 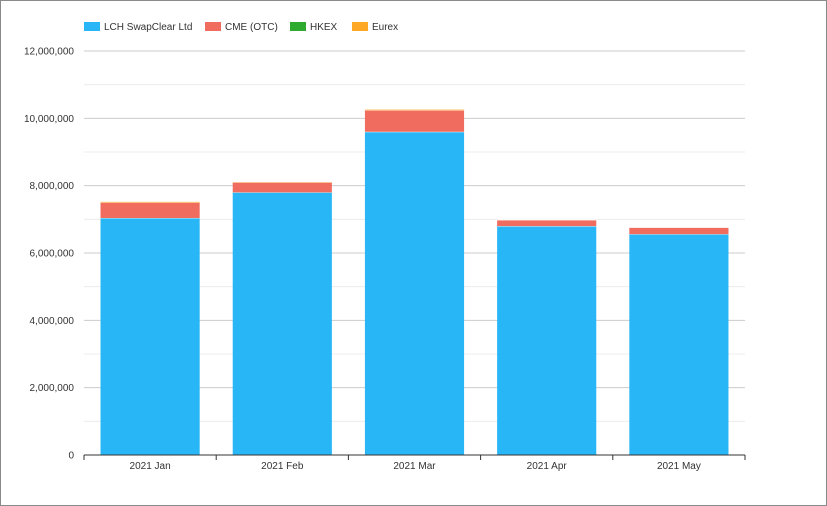 What do you see at coordinates (49, 52) in the screenshot?
I see `y-tick-label: 12,000,000` at bounding box center [49, 52].